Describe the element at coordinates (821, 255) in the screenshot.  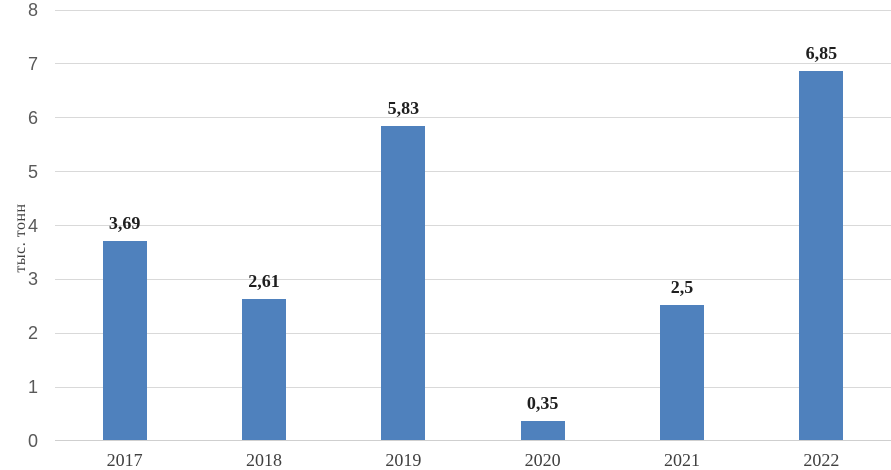
I see `bar-2022` at that location.